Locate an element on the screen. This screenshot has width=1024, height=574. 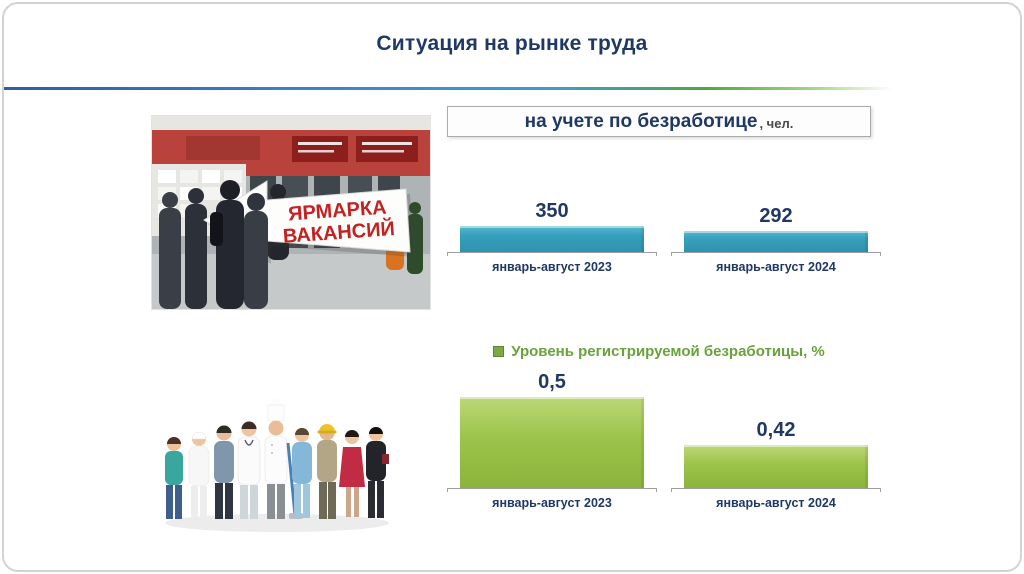
bar-group-2023: 0,5 январь-август 2023 is located at coordinates (552, 438).